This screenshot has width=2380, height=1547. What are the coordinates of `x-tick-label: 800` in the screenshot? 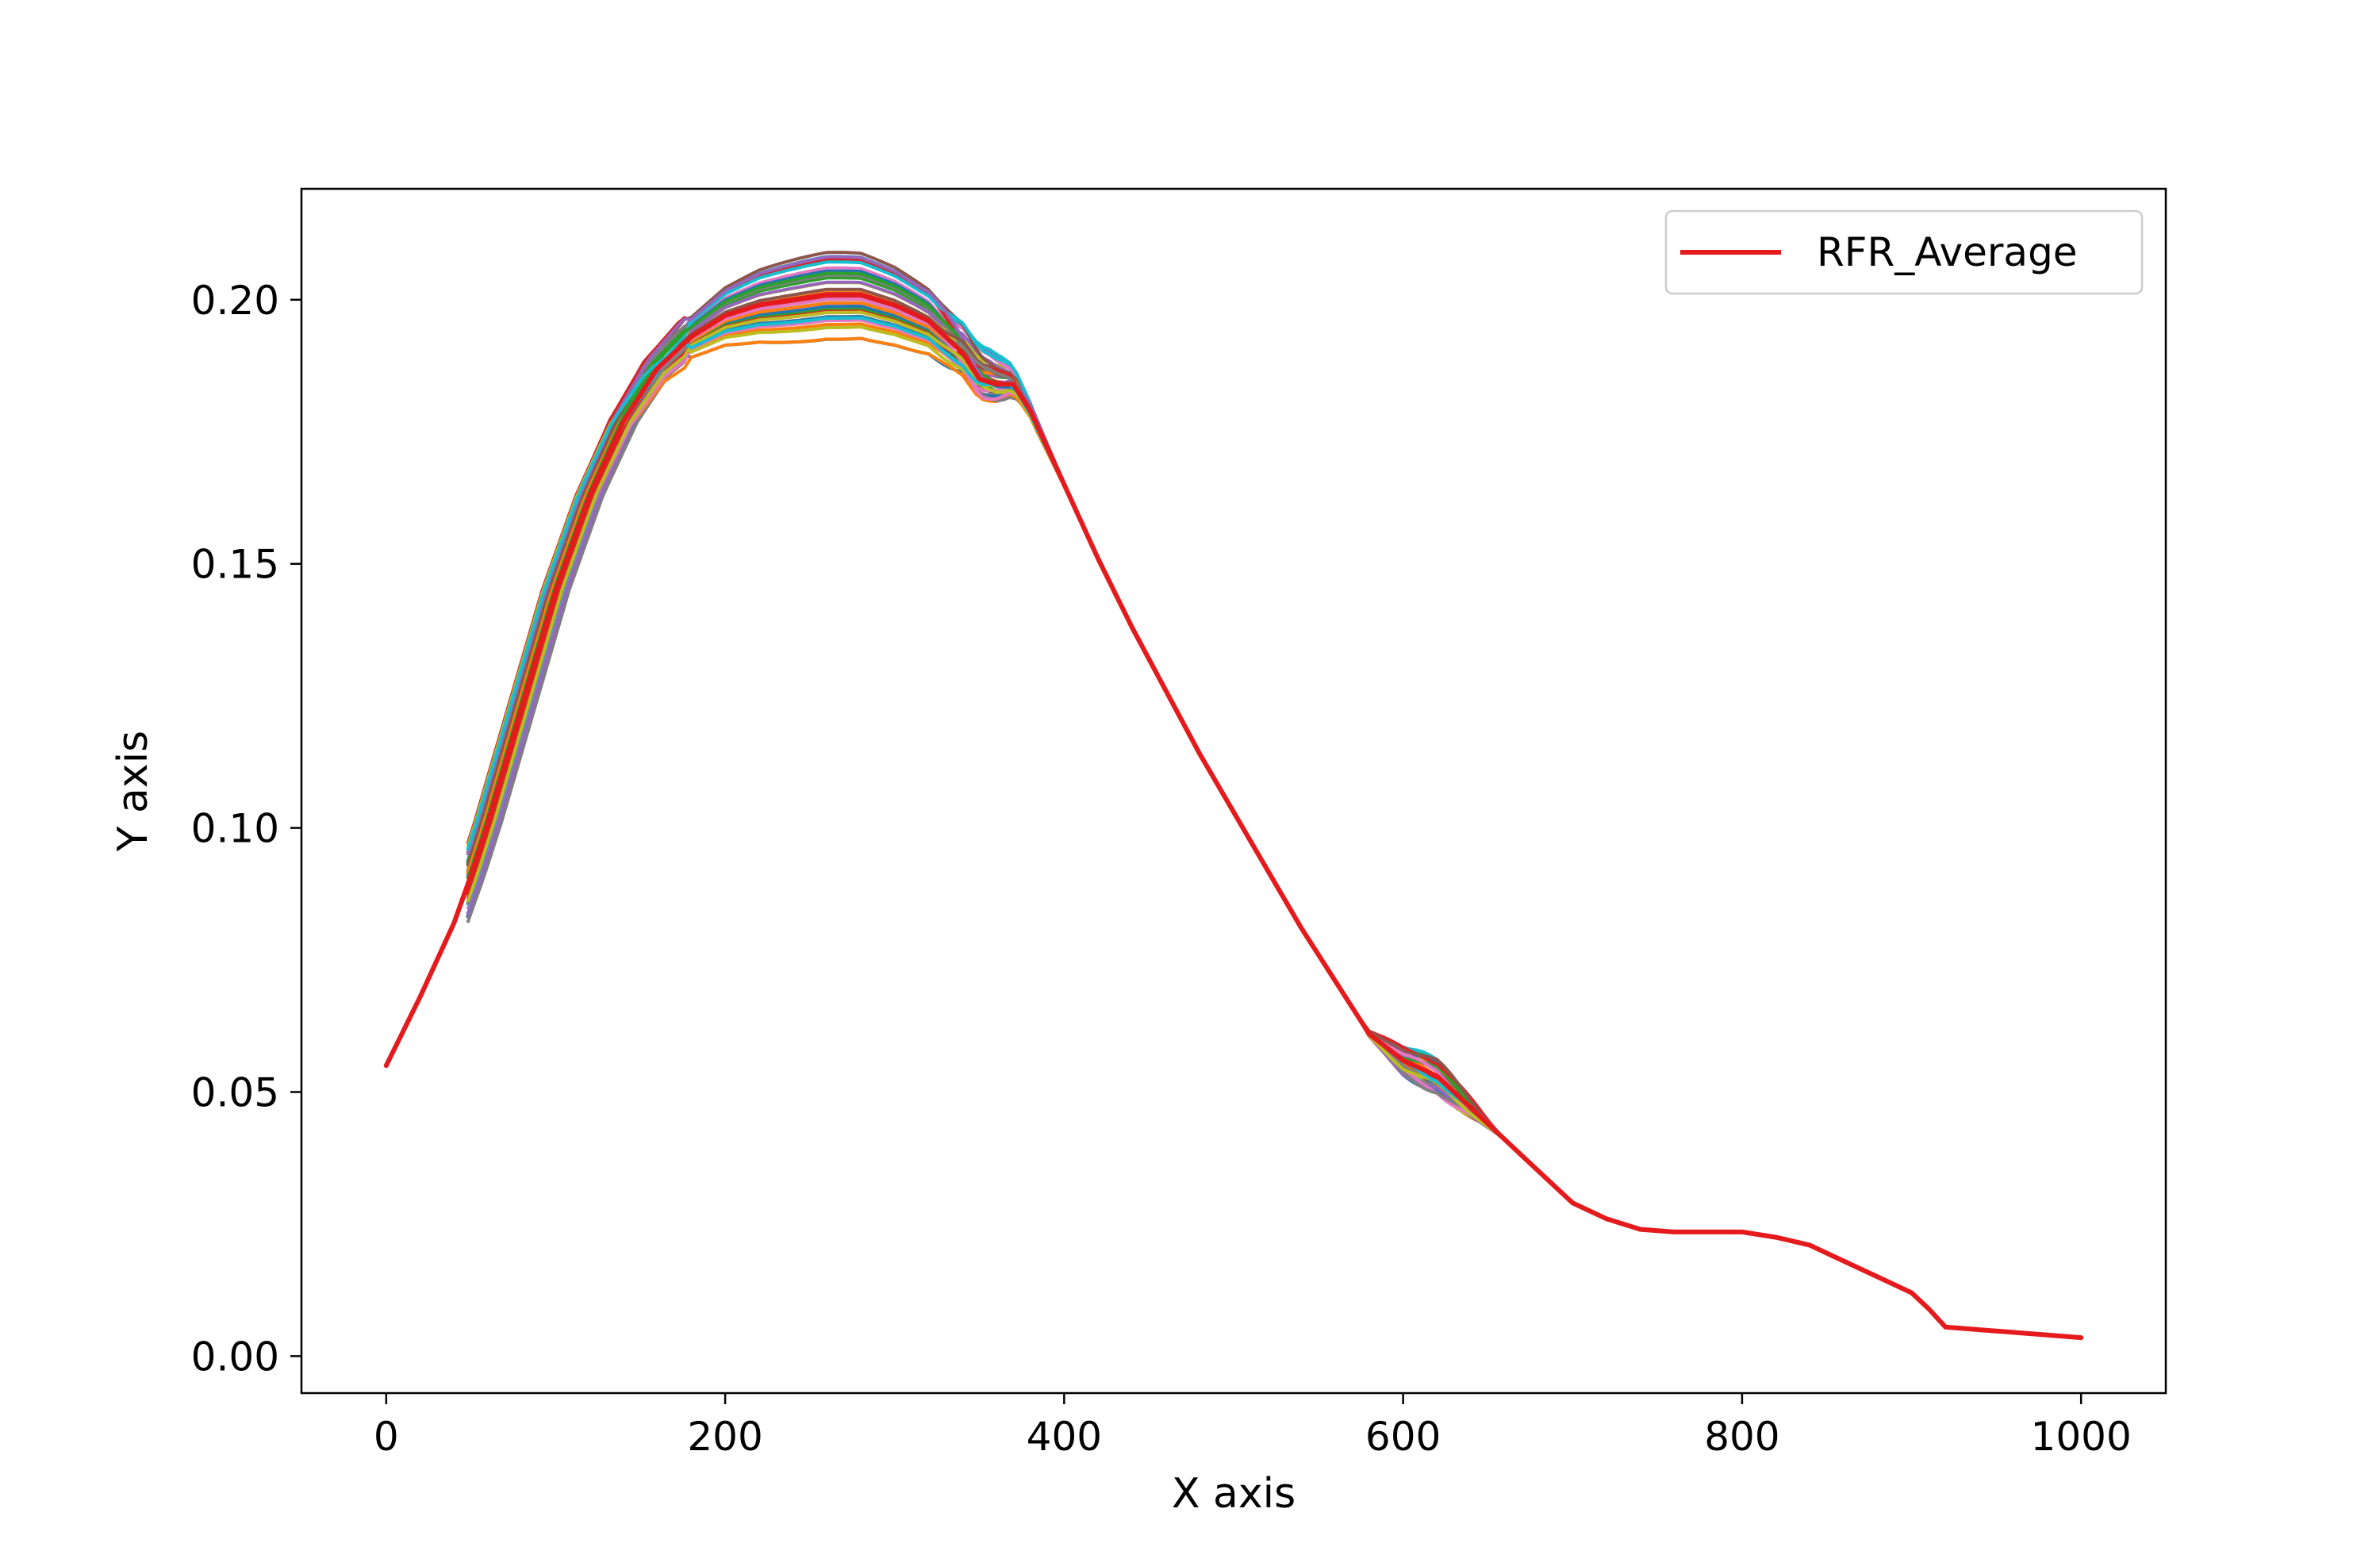 It's located at (1741, 1437).